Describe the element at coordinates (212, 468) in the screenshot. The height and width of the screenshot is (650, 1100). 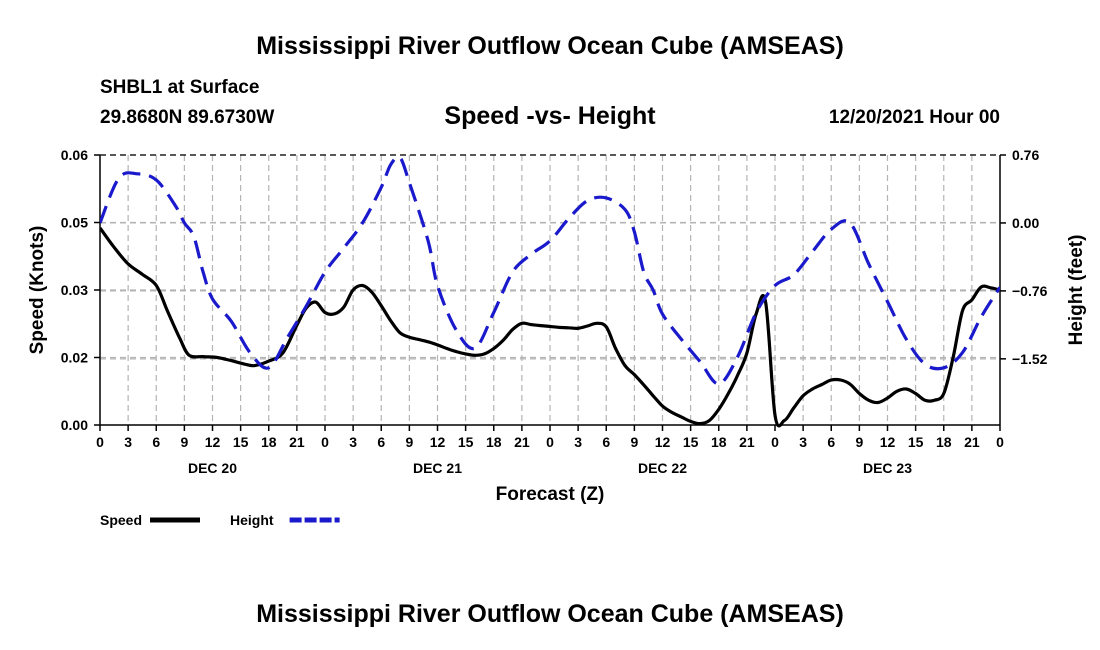
I see `day-label: DEC 20` at that location.